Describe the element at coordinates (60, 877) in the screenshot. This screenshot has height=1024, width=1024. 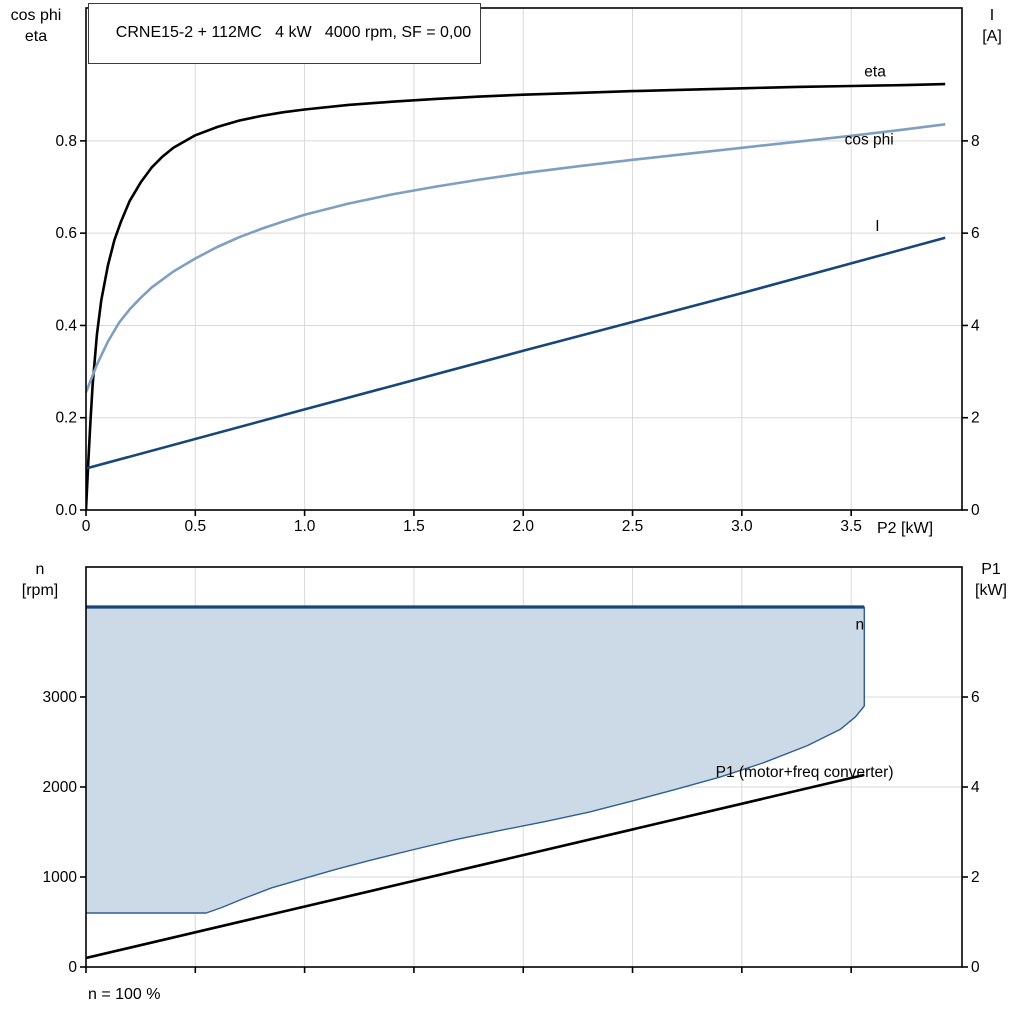
I see `y-left-tick-label: 1000` at that location.